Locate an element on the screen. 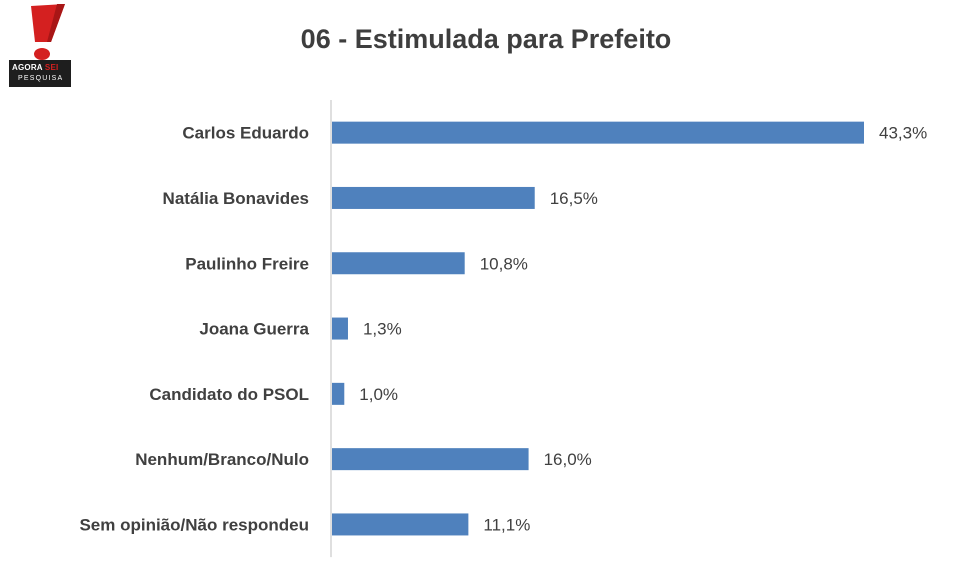  logo-wordmark: AGORA SEI is located at coordinates (35, 67).